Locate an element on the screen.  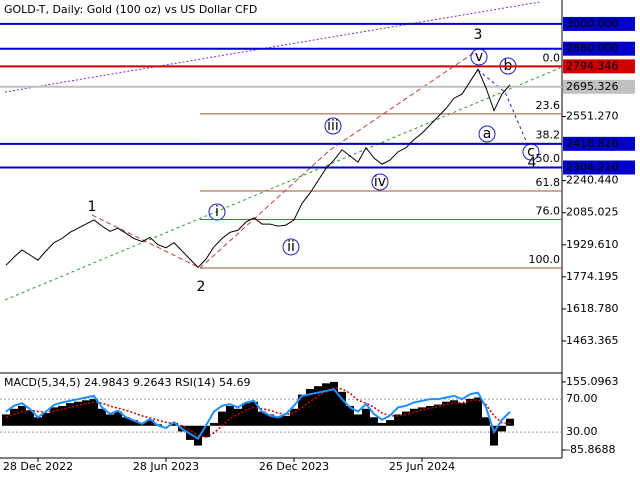
level-label: 2794.346 is located at coordinates (592, 65).